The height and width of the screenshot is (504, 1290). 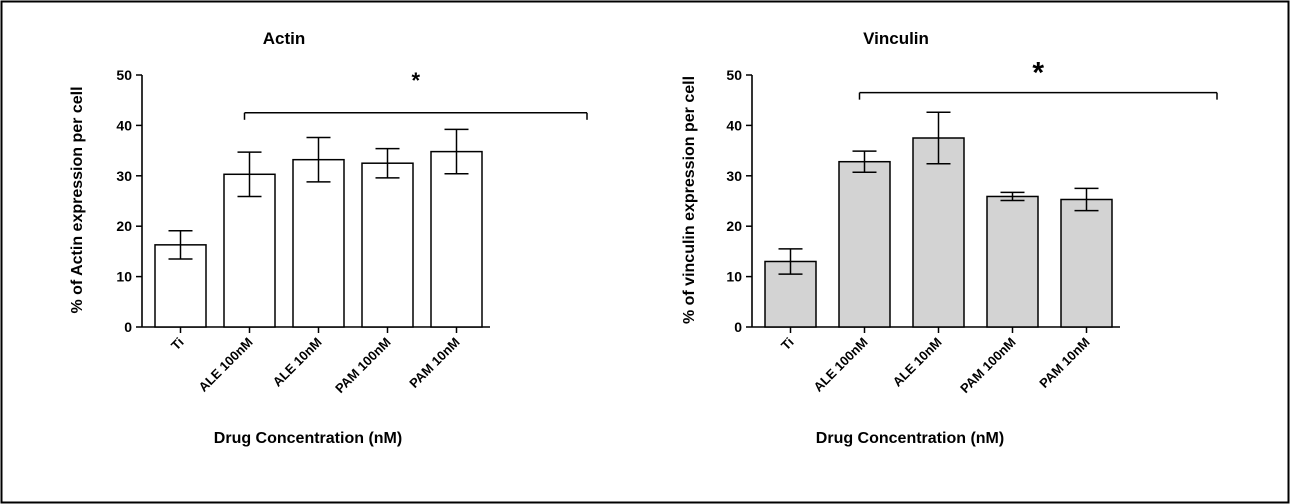 I want to click on vinculin-category-label: PAM 10nM, so click(x=1064, y=363).